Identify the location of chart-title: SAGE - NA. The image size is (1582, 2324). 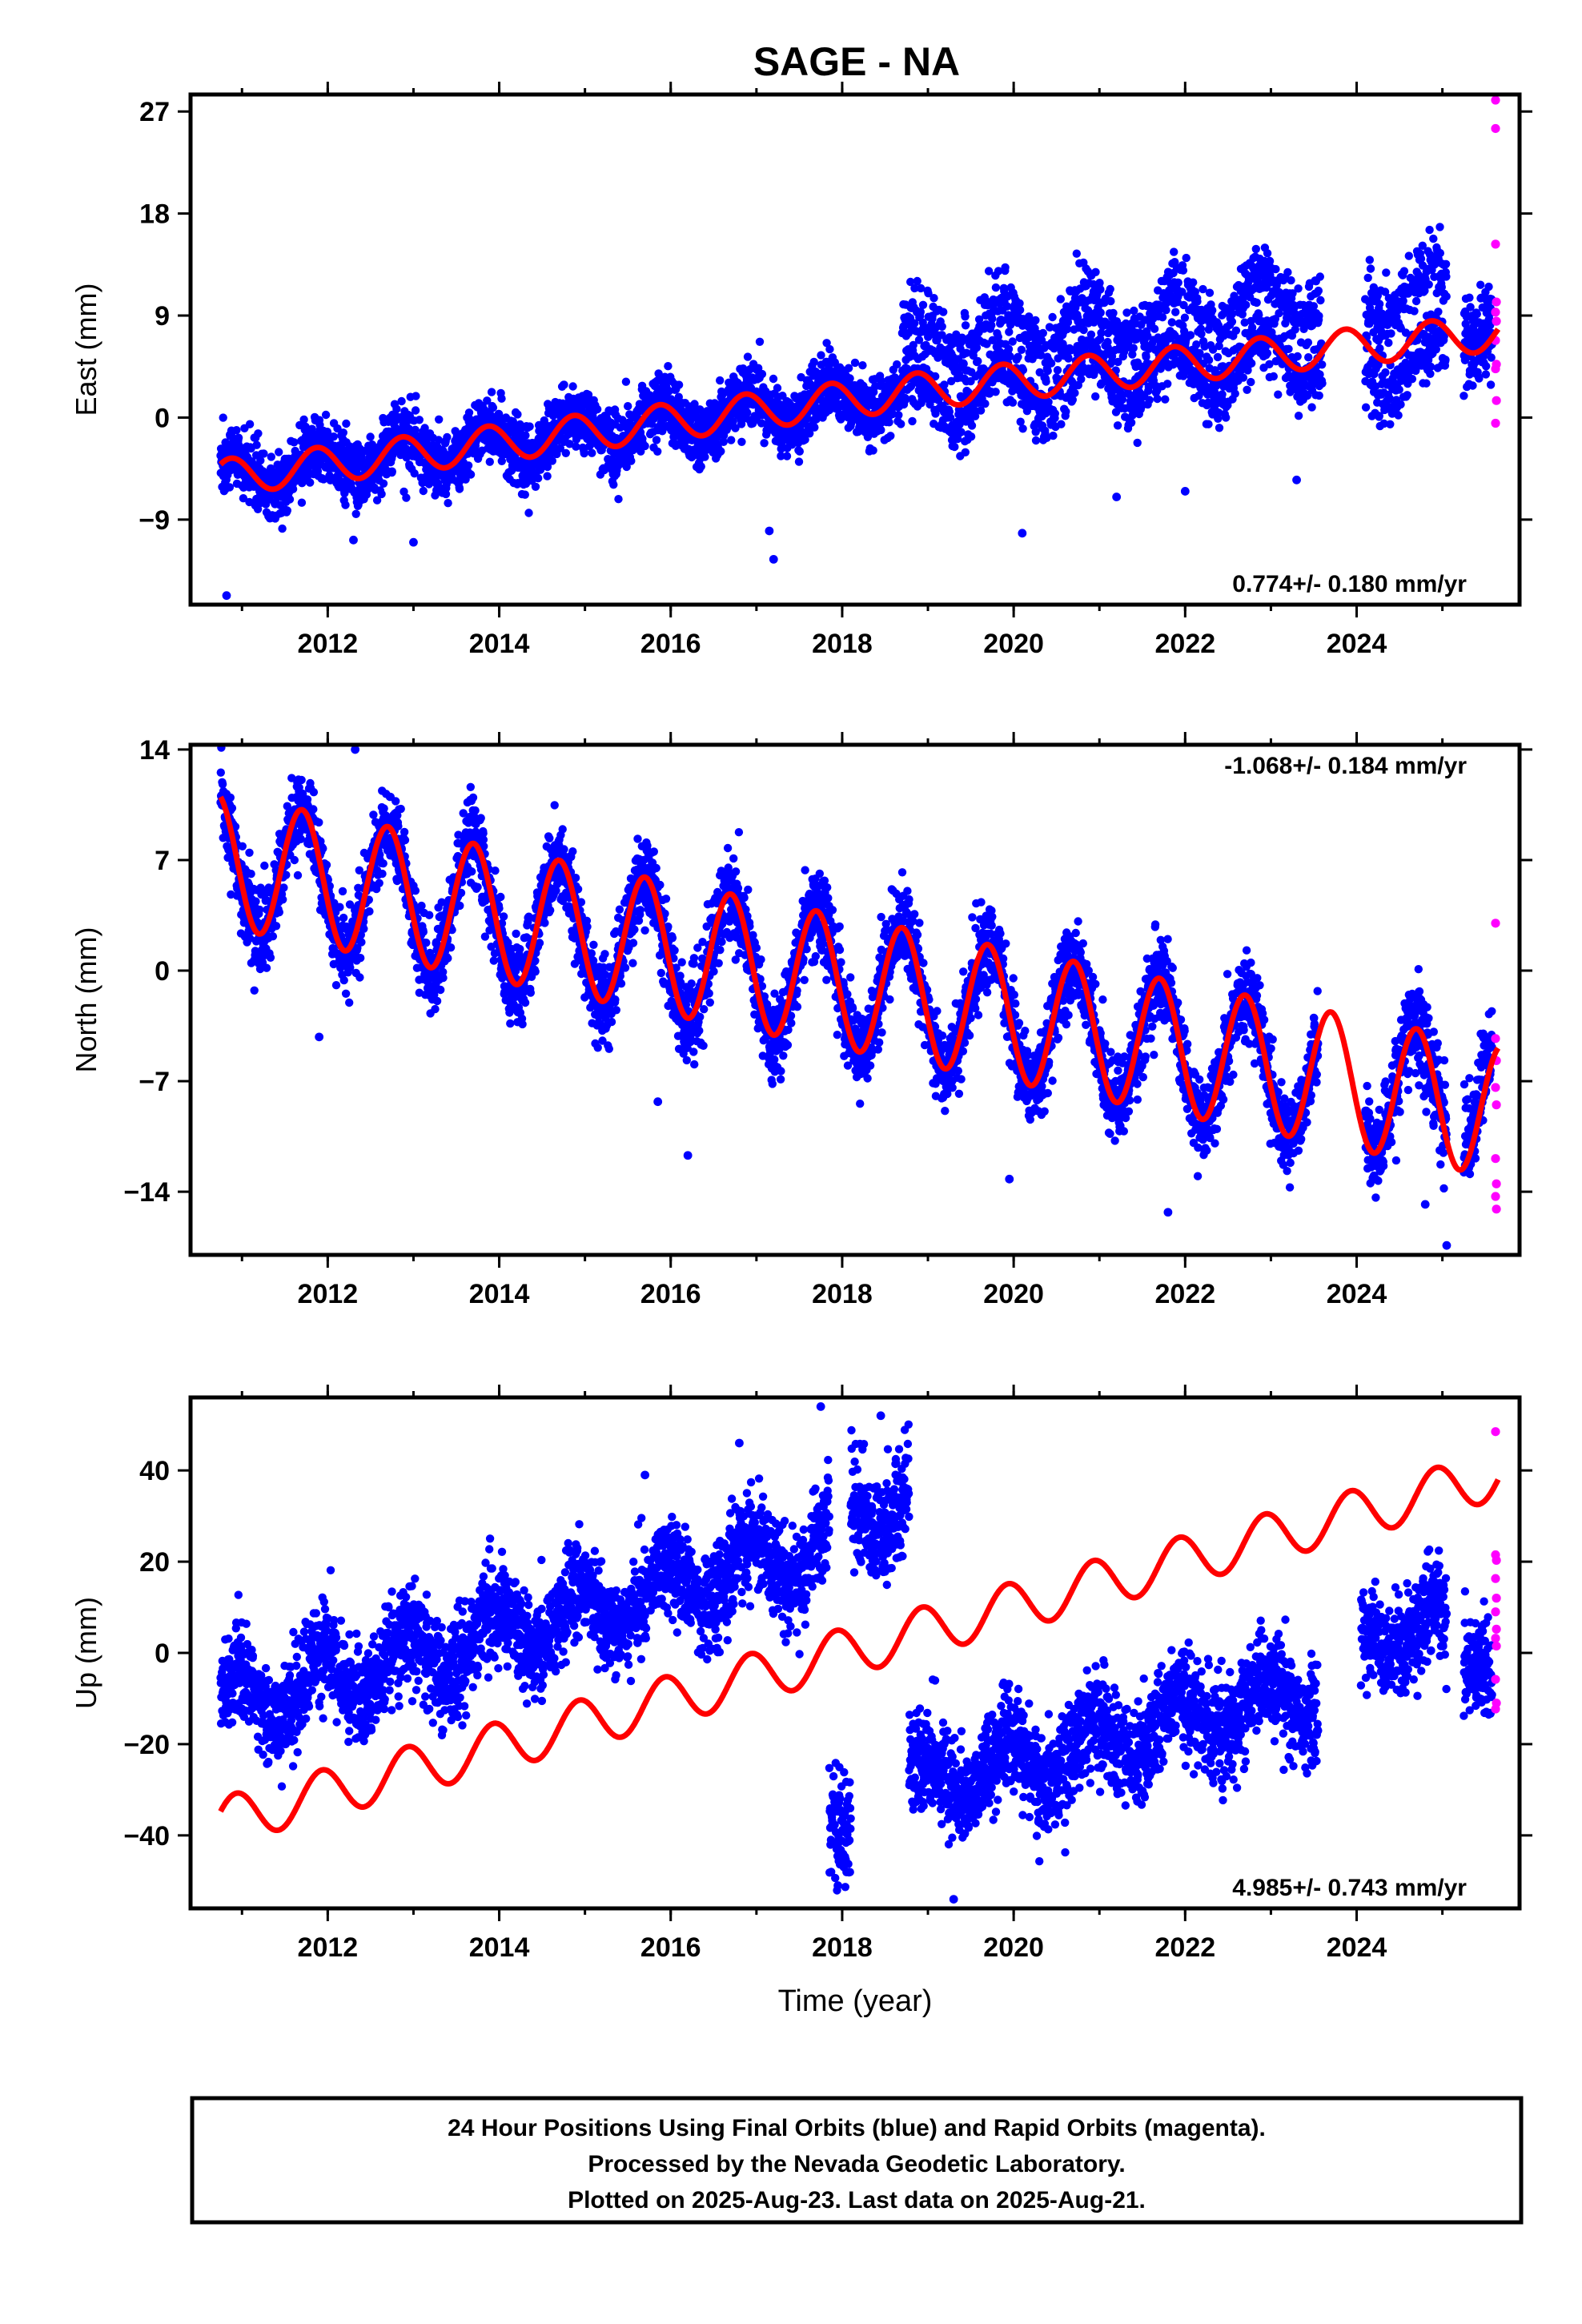
(856, 61).